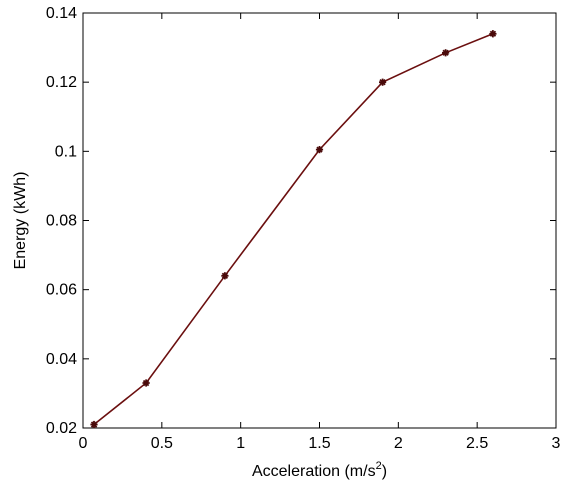 This screenshot has height=486, width=562. Describe the element at coordinates (319, 443) in the screenshot. I see `x-tick-label: 1.5` at that location.